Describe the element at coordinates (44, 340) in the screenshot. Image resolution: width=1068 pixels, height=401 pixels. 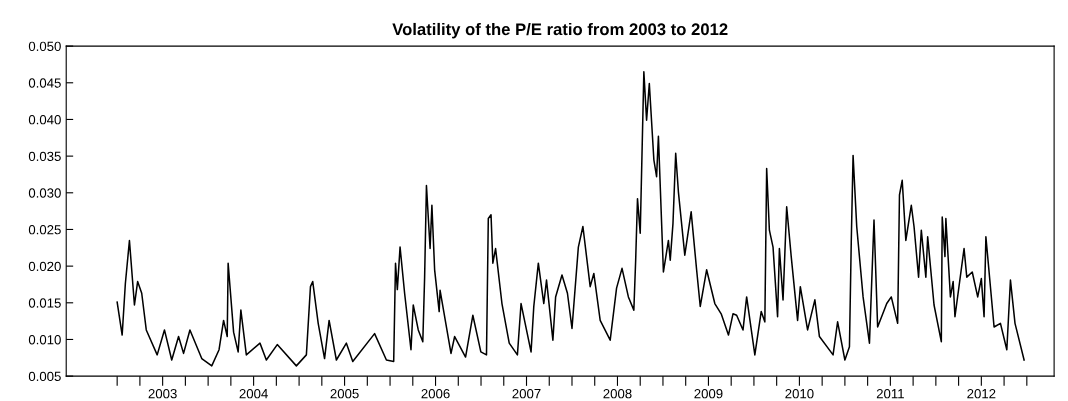
I see `y-tick-label: 0.010` at that location.